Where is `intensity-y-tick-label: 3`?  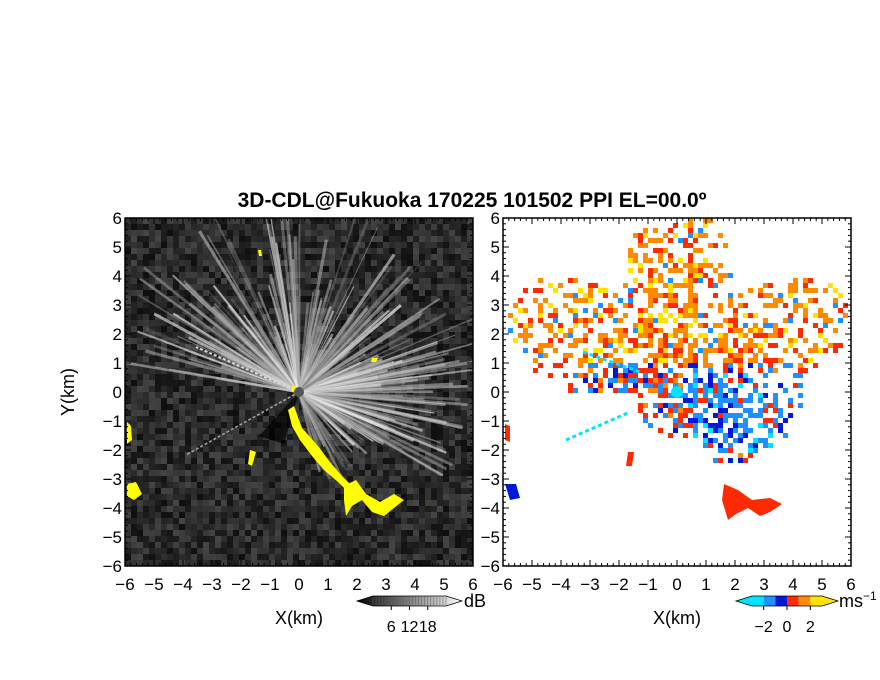
intensity-y-tick-label: 3 is located at coordinates (117, 305).